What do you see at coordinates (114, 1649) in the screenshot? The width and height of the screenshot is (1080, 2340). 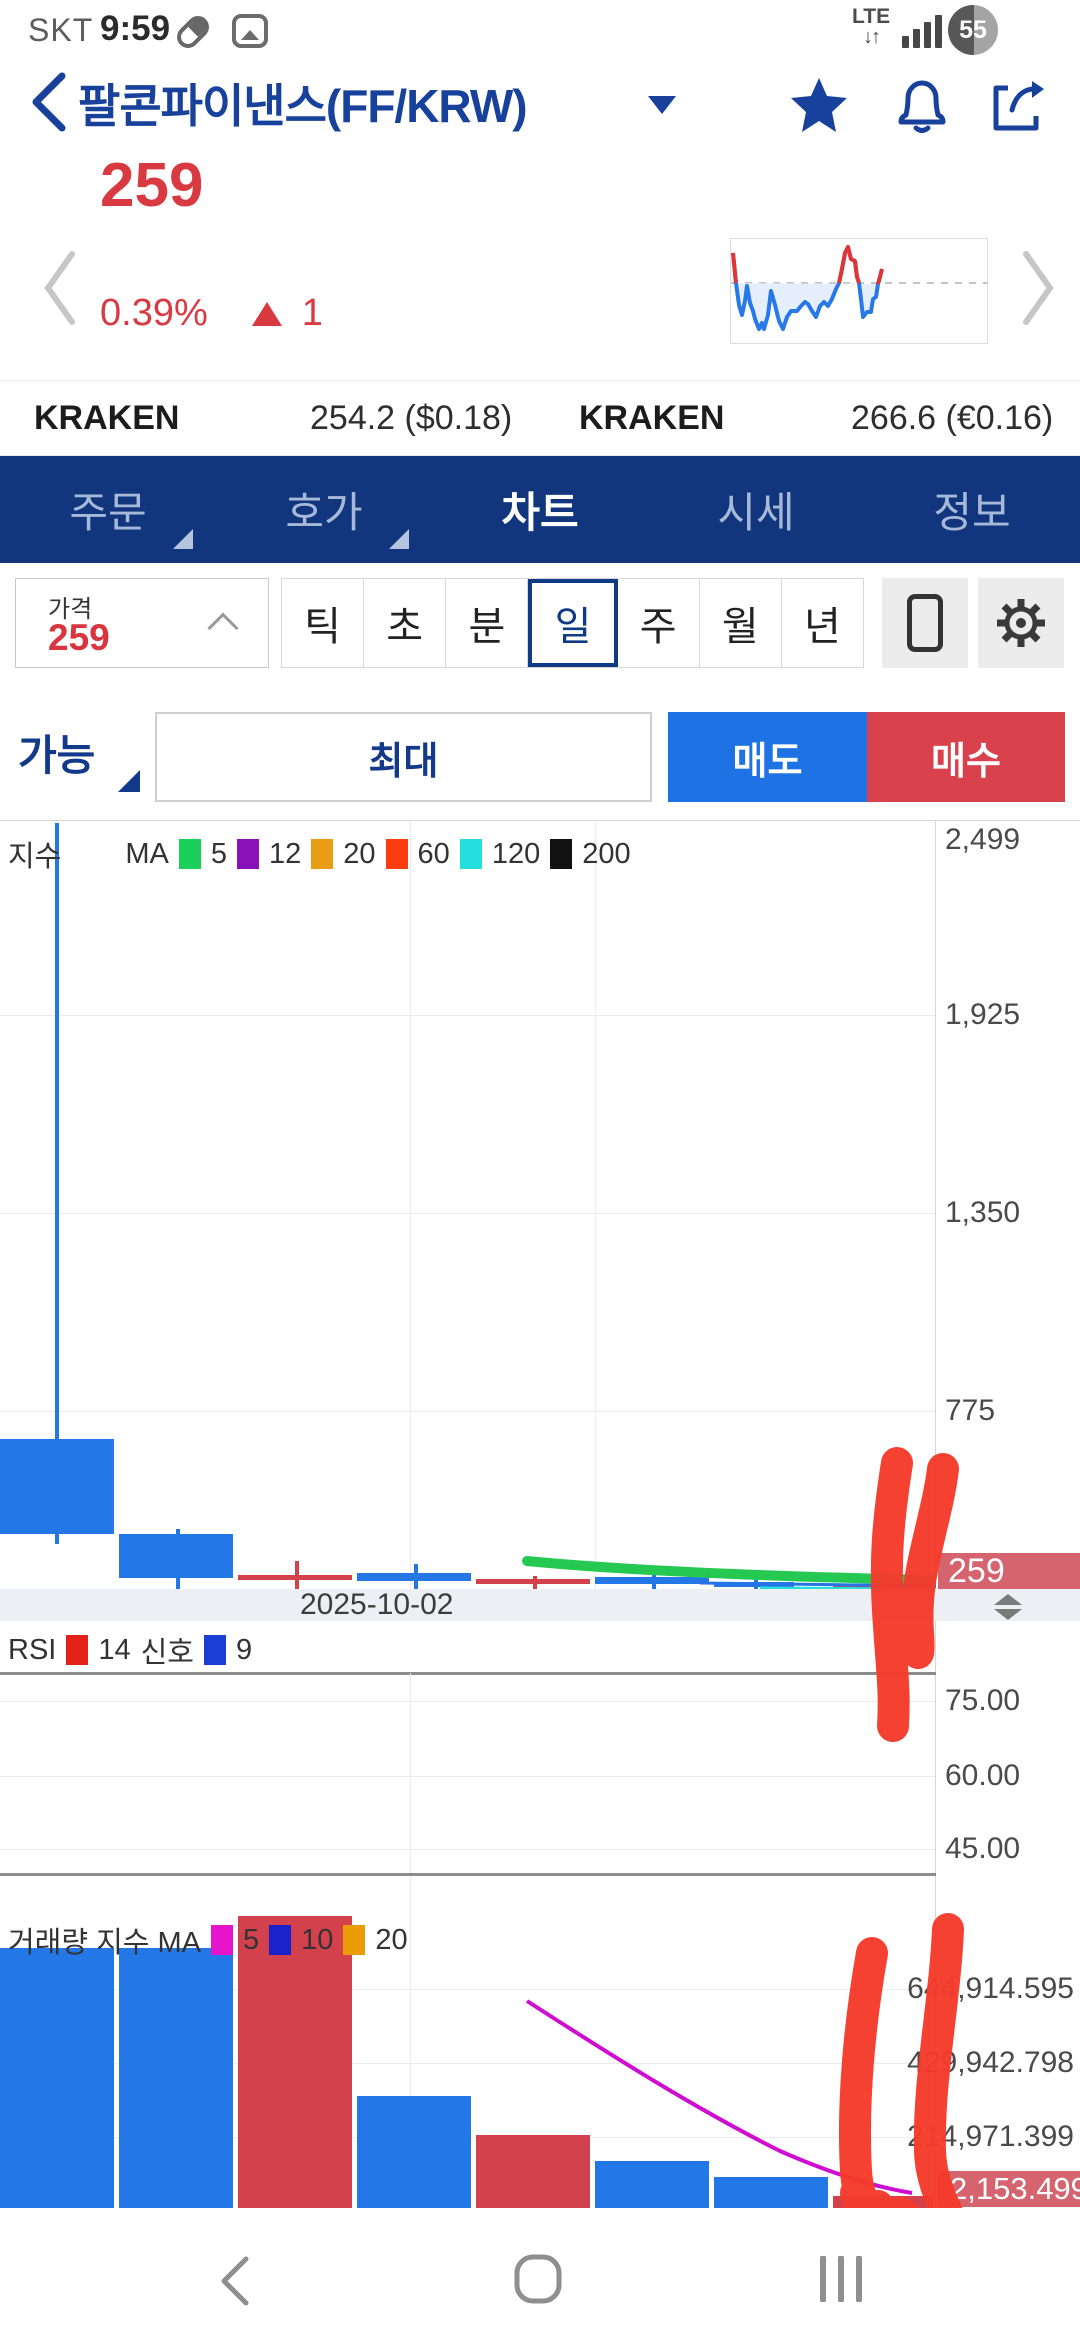 I see `rsi-period: 14` at bounding box center [114, 1649].